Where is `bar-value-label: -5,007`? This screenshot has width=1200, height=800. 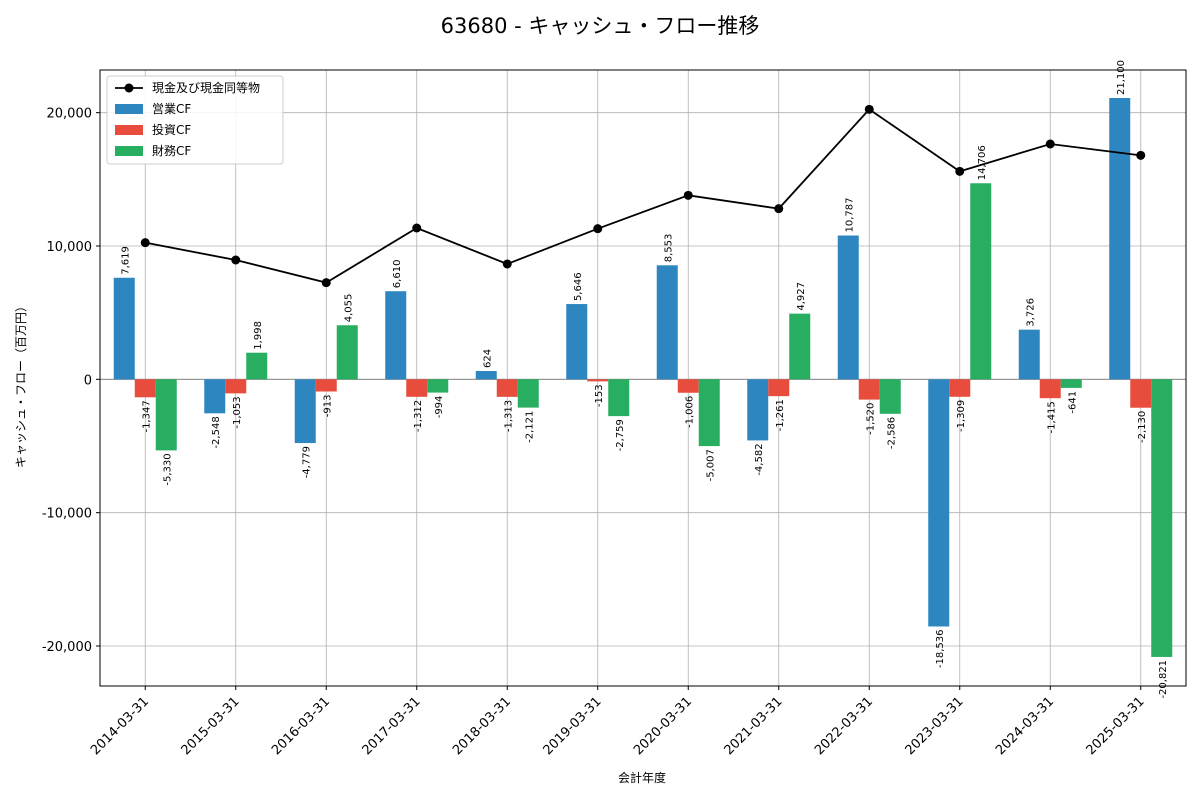
bar-value-label: -5,007 is located at coordinates (710, 465).